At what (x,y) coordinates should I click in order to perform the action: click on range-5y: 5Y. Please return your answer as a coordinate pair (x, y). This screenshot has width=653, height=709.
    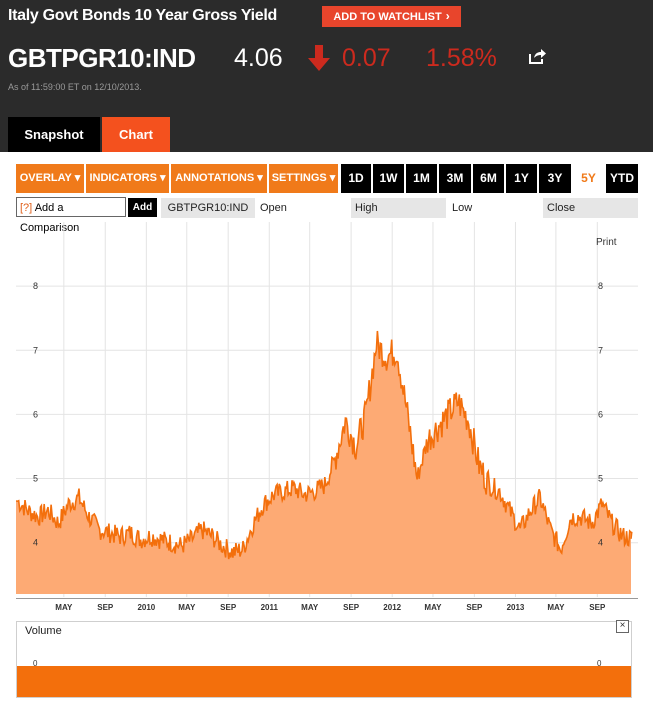
    Looking at the image, I should click on (588, 178).